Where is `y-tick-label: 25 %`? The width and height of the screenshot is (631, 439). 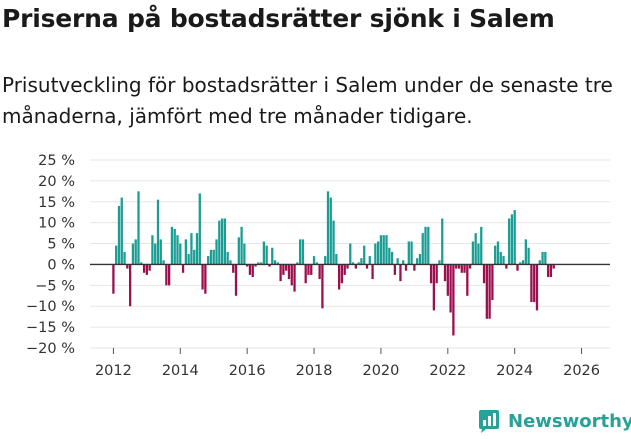
y-tick-label: 25 % is located at coordinates (56, 161).